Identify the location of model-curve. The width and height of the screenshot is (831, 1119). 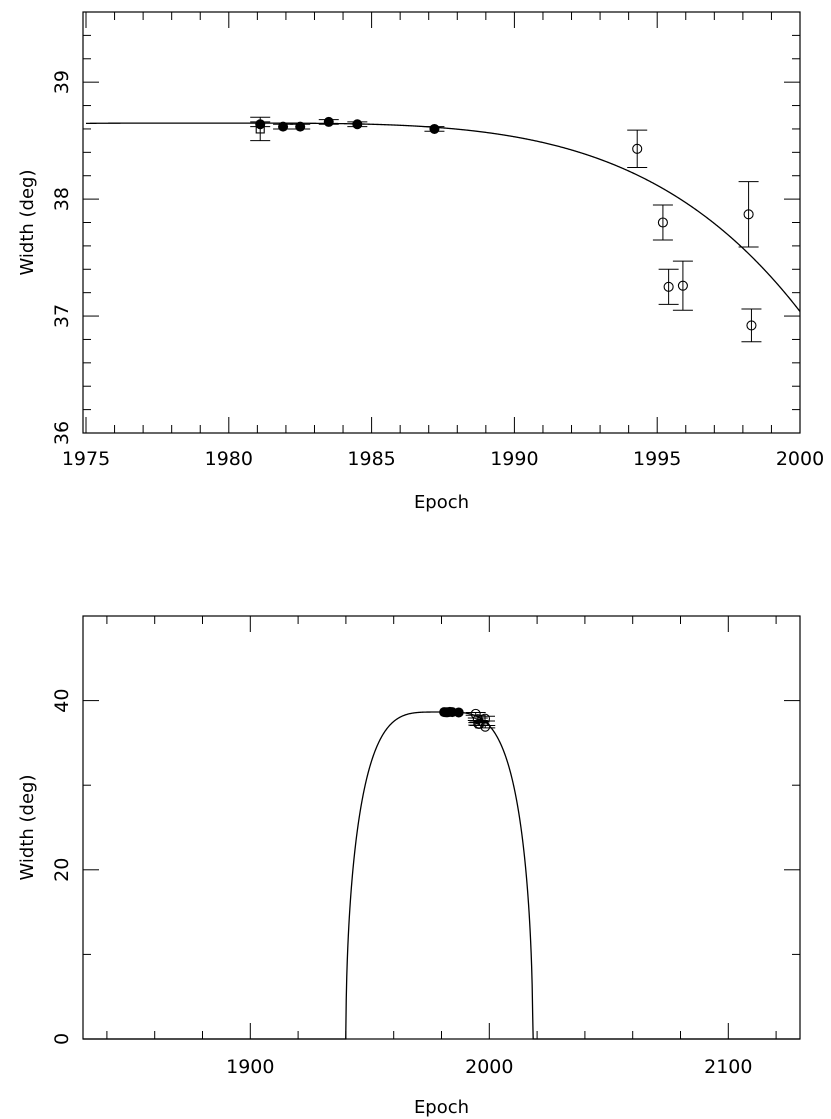
(443, 217).